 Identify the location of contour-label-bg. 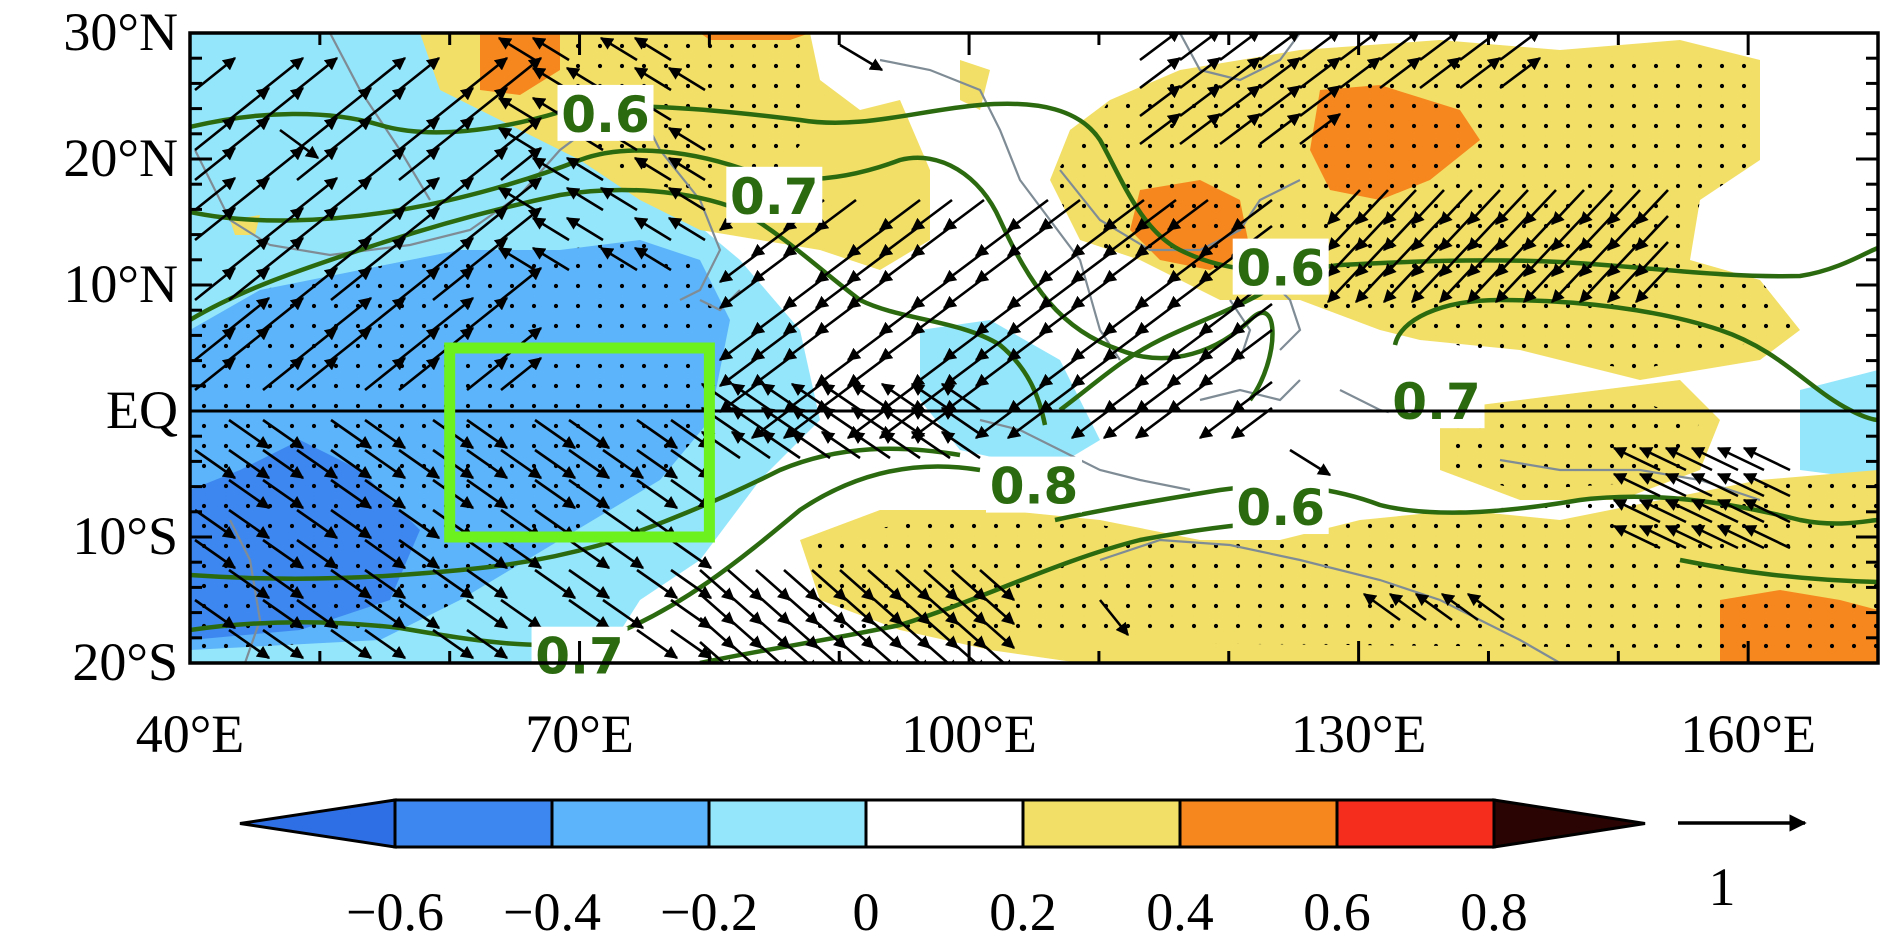
(605, 112).